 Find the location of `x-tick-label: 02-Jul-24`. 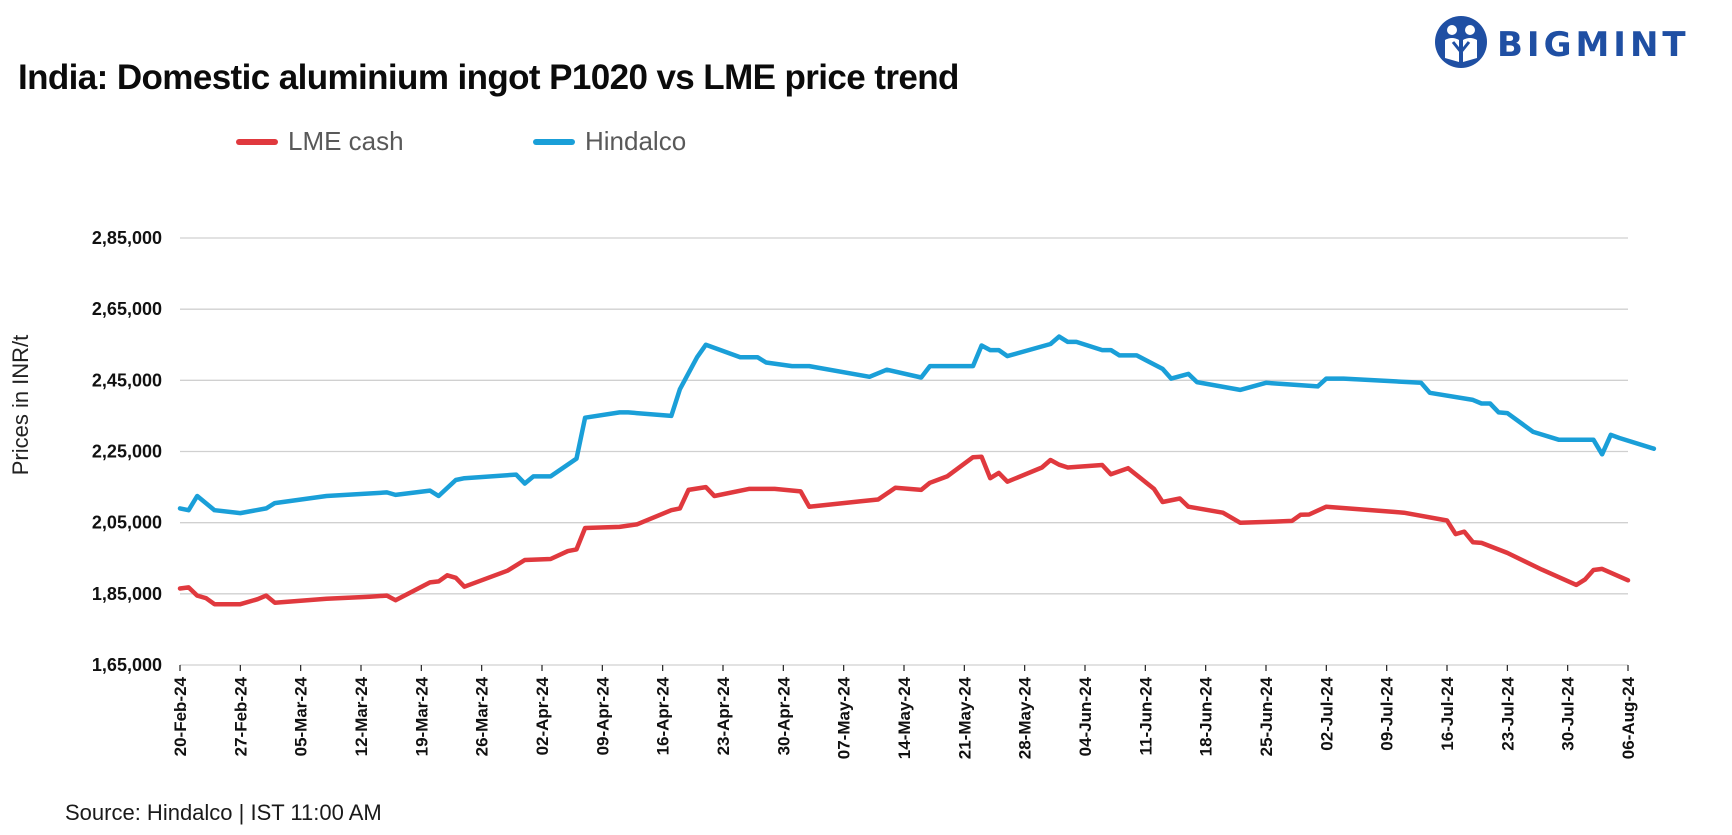

x-tick-label: 02-Jul-24 is located at coordinates (1326, 713).